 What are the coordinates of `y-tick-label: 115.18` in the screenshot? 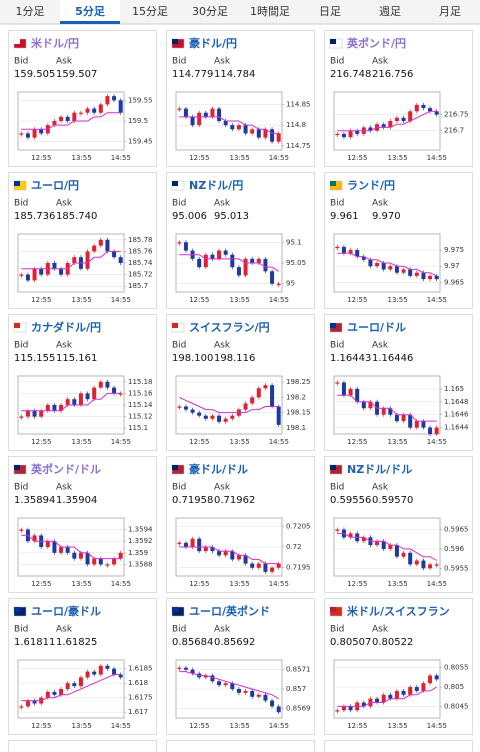 It's located at (140, 382).